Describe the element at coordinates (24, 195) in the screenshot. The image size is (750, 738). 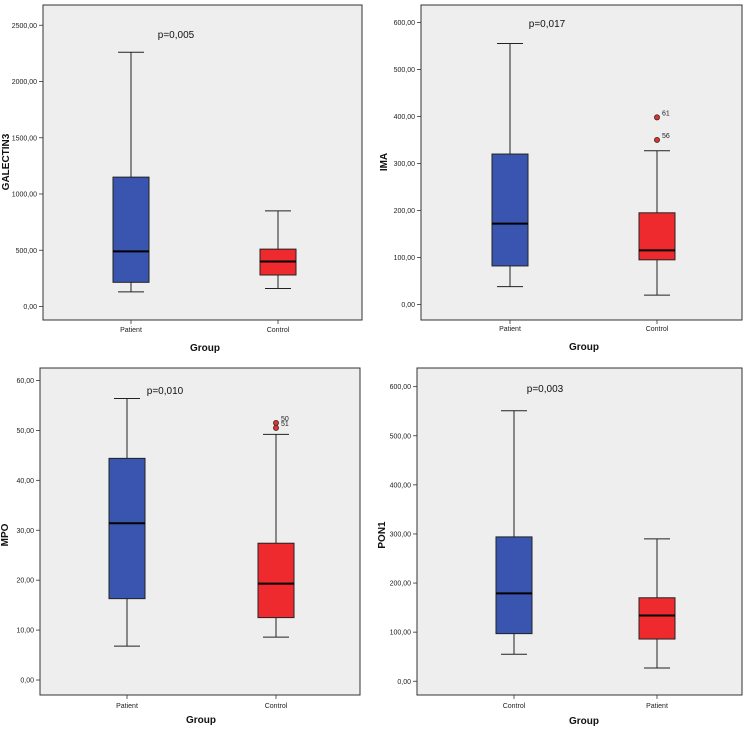
I see `y-tick-label: 1000,00` at that location.